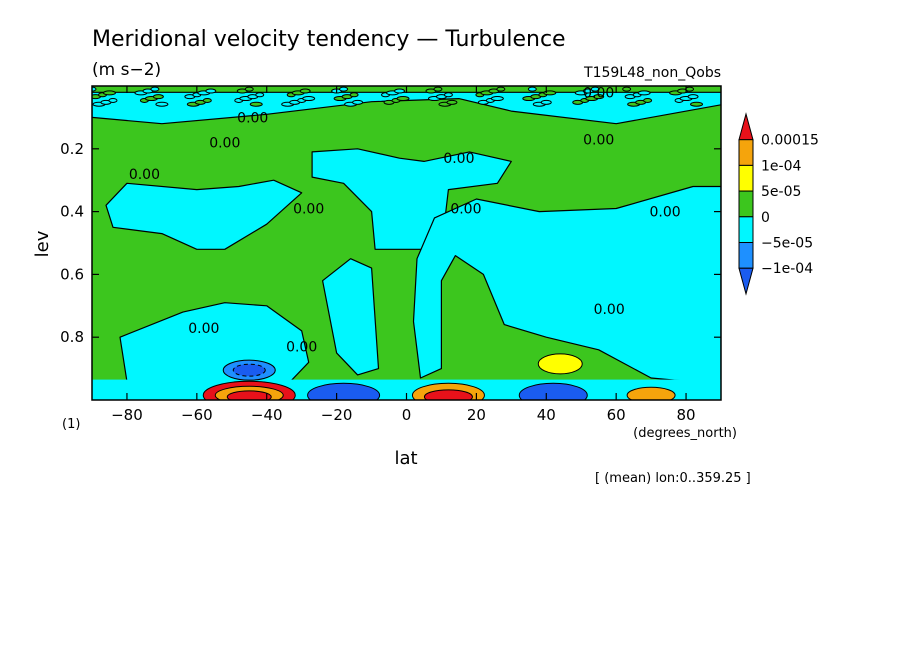 The height and width of the screenshot is (654, 904). What do you see at coordinates (787, 244) in the screenshot?
I see `colorbar-label: −5e-05` at bounding box center [787, 244].